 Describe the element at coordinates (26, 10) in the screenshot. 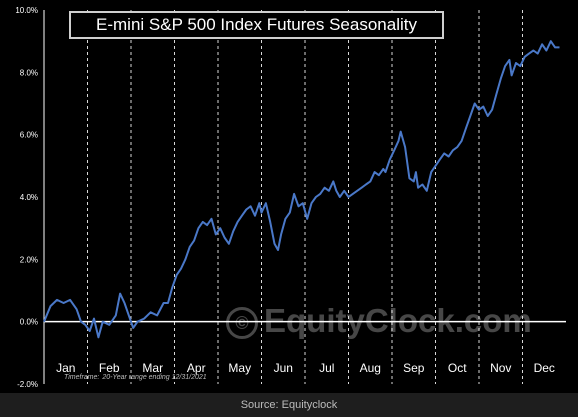

I see `y-tick-label: 10.0%` at that location.